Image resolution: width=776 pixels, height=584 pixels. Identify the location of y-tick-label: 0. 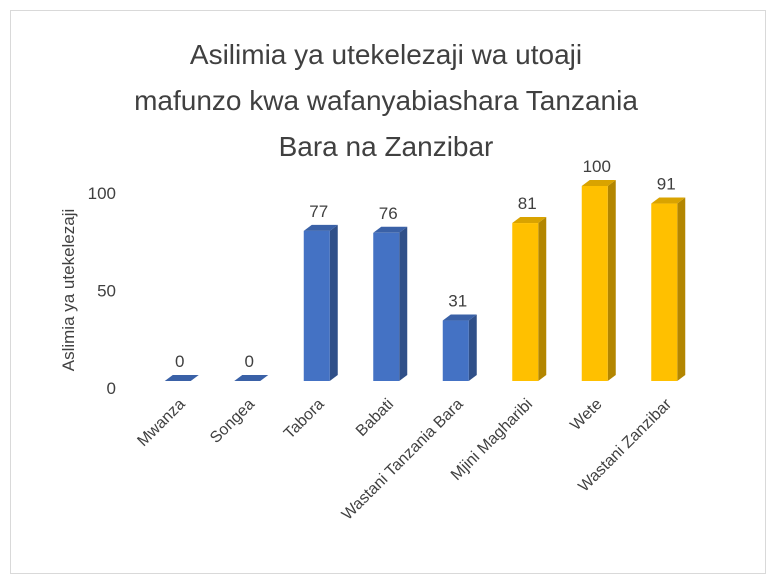
(111, 388).